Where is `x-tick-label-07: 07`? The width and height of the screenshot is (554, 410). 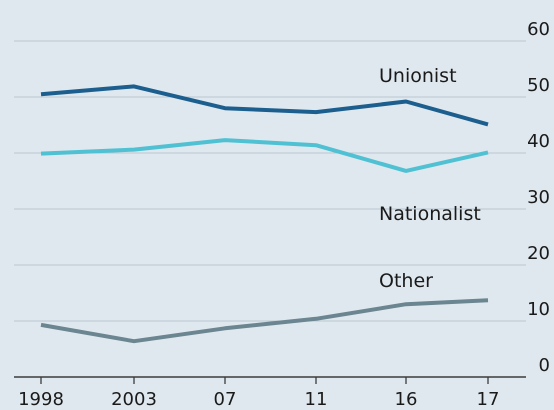
x-tick-label-07: 07 is located at coordinates (225, 397).